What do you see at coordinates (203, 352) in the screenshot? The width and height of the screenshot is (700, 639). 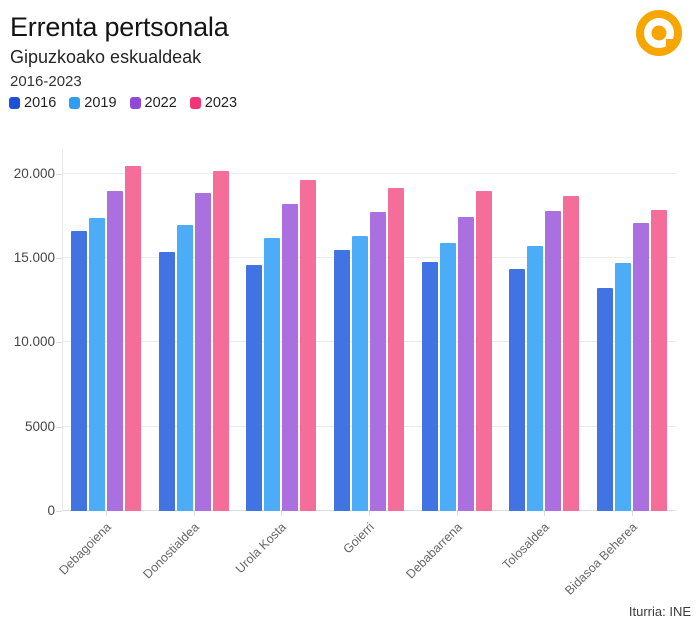 I see `bar-2022-Donostialdea` at bounding box center [203, 352].